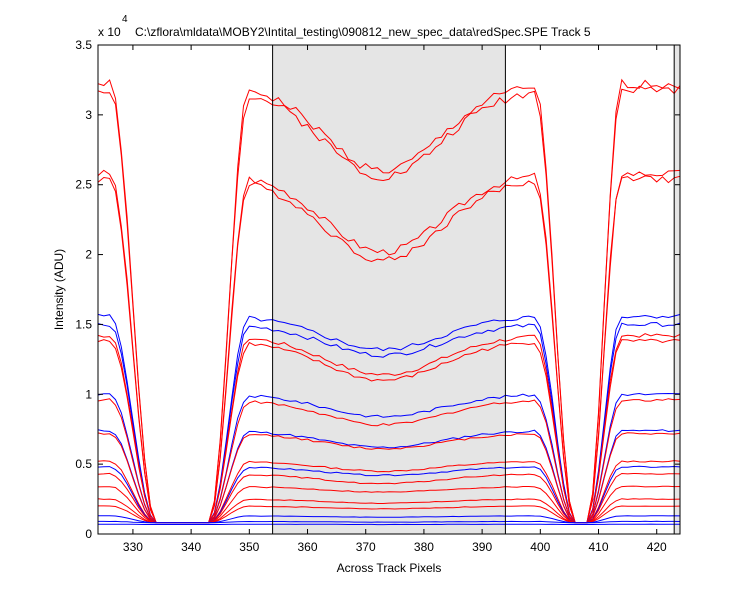 Image resolution: width=750 pixels, height=600 pixels. Describe the element at coordinates (83, 185) in the screenshot. I see `y-tick-label-5: 2.5` at that location.